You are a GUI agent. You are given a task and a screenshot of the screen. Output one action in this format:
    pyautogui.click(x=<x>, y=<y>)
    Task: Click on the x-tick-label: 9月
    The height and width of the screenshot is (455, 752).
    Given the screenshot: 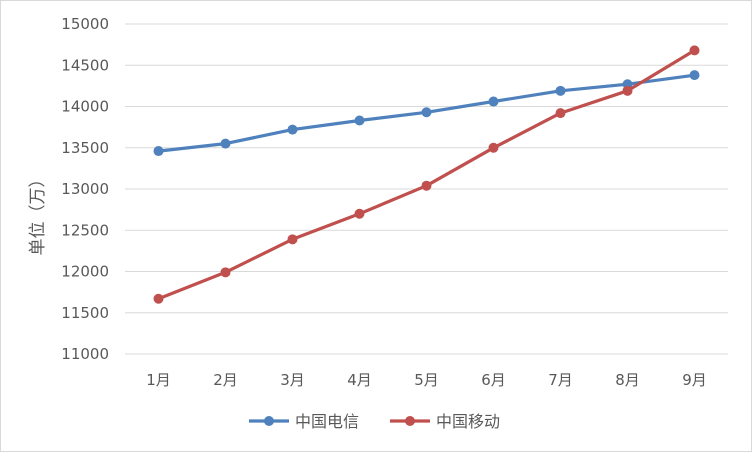 What is the action you would take?
    pyautogui.click(x=694, y=380)
    